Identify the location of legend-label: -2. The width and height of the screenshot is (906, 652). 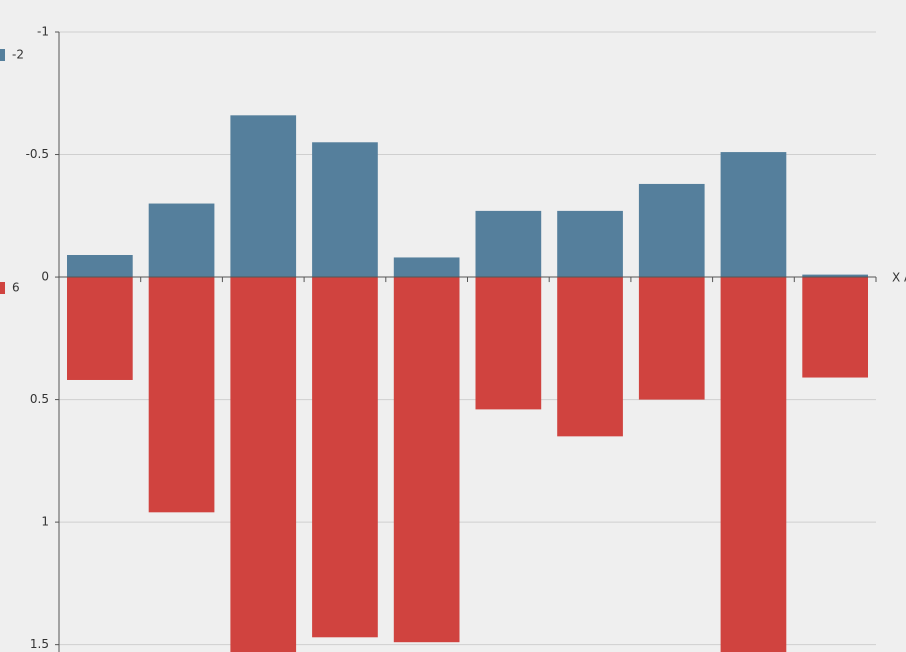
(18, 55).